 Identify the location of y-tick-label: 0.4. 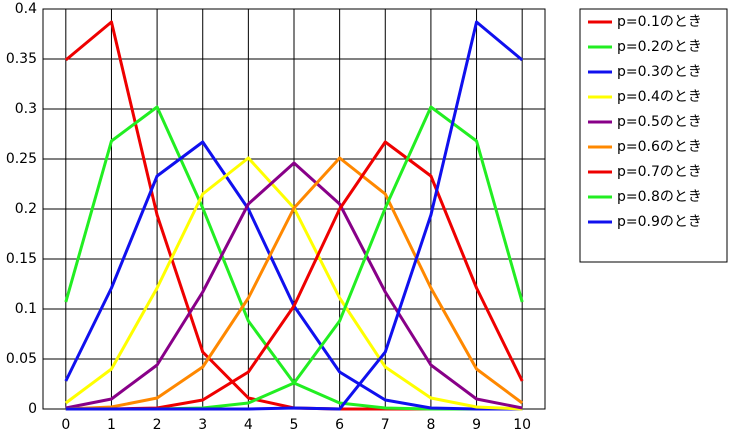
(26, 9).